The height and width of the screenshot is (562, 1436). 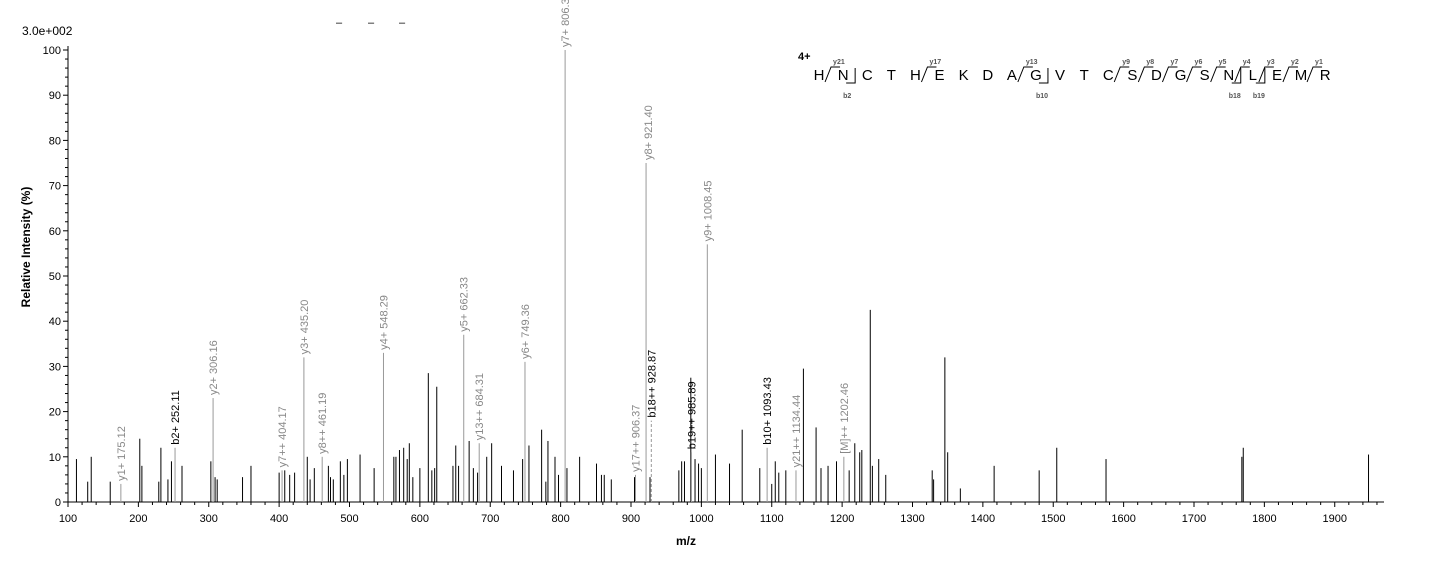 What do you see at coordinates (1199, 62) in the screenshot?
I see `y-ion-label: y6` at bounding box center [1199, 62].